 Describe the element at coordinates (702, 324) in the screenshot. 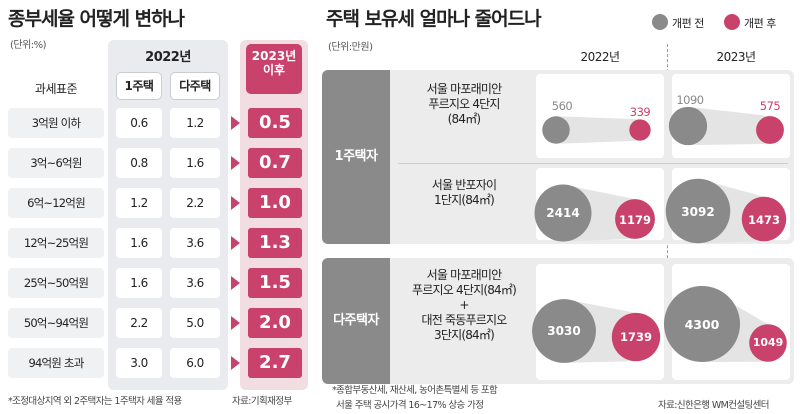

I see `p3-2023-before-bubble` at that location.